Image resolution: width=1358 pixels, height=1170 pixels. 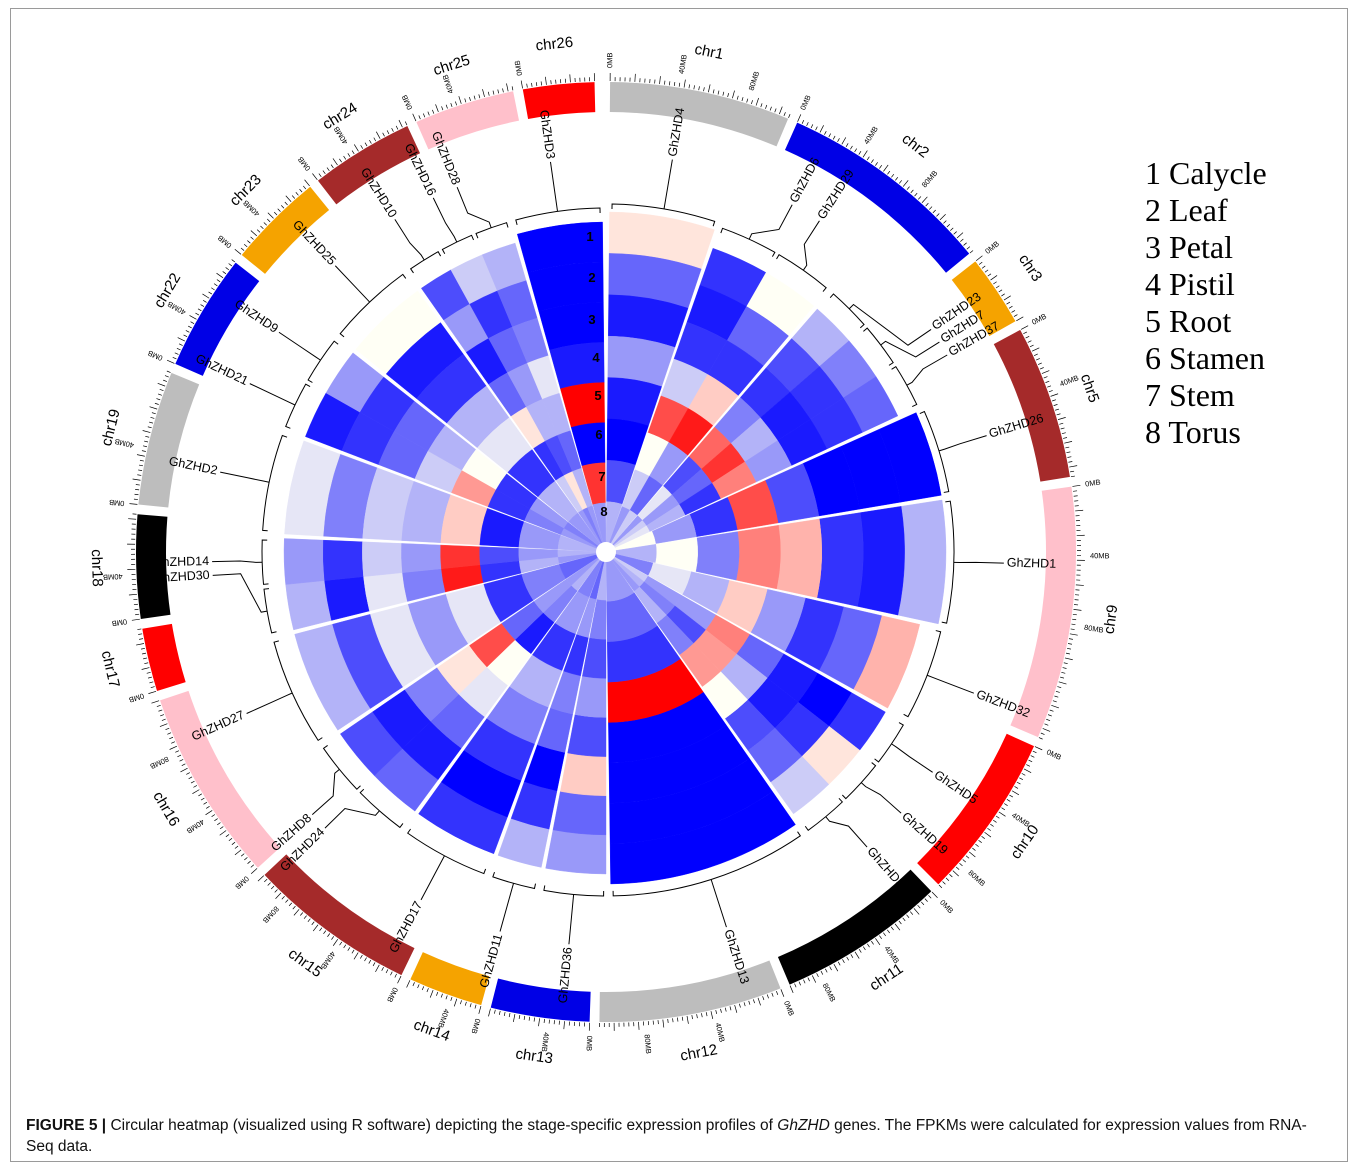 What do you see at coordinates (545, 1042) in the screenshot?
I see `chromosome-tick-label: 40MB` at bounding box center [545, 1042].